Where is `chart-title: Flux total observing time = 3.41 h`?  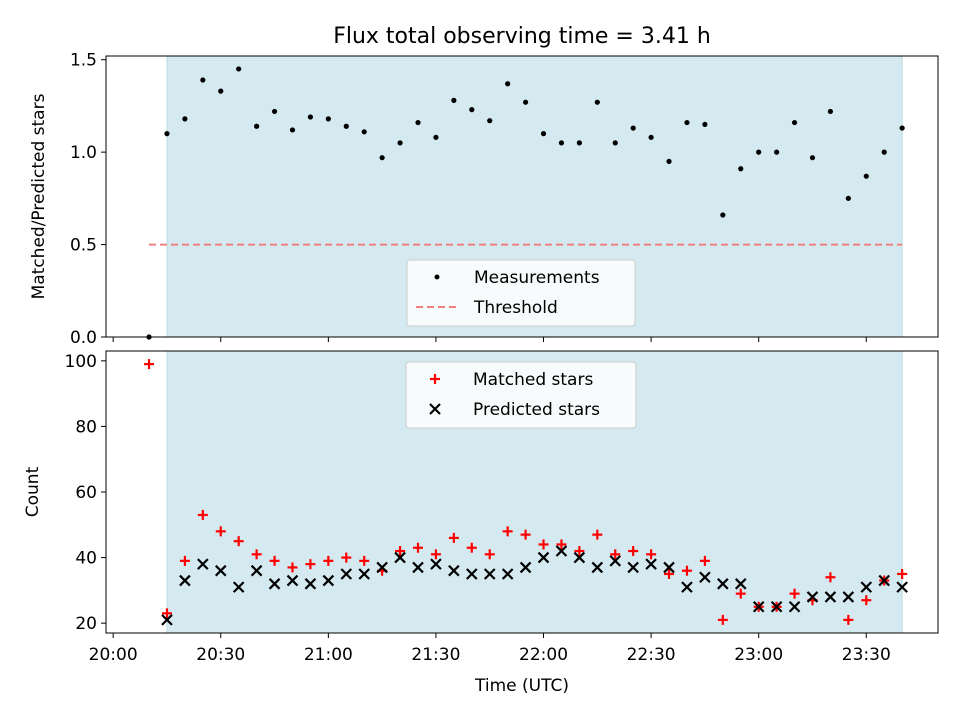 chart-title: Flux total observing time = 3.41 h is located at coordinates (522, 36).